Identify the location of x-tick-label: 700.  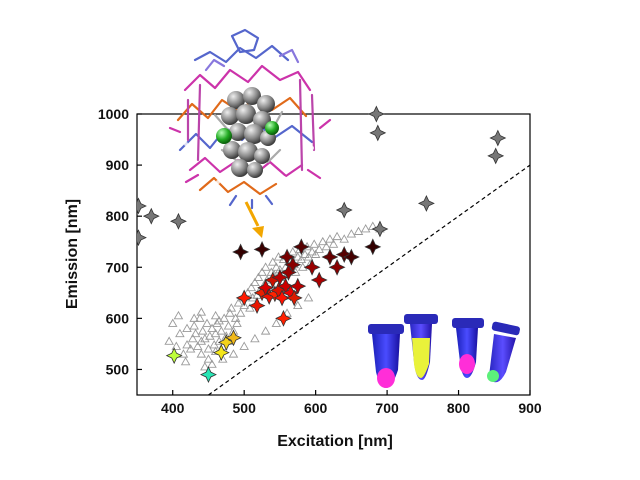
(387, 408).